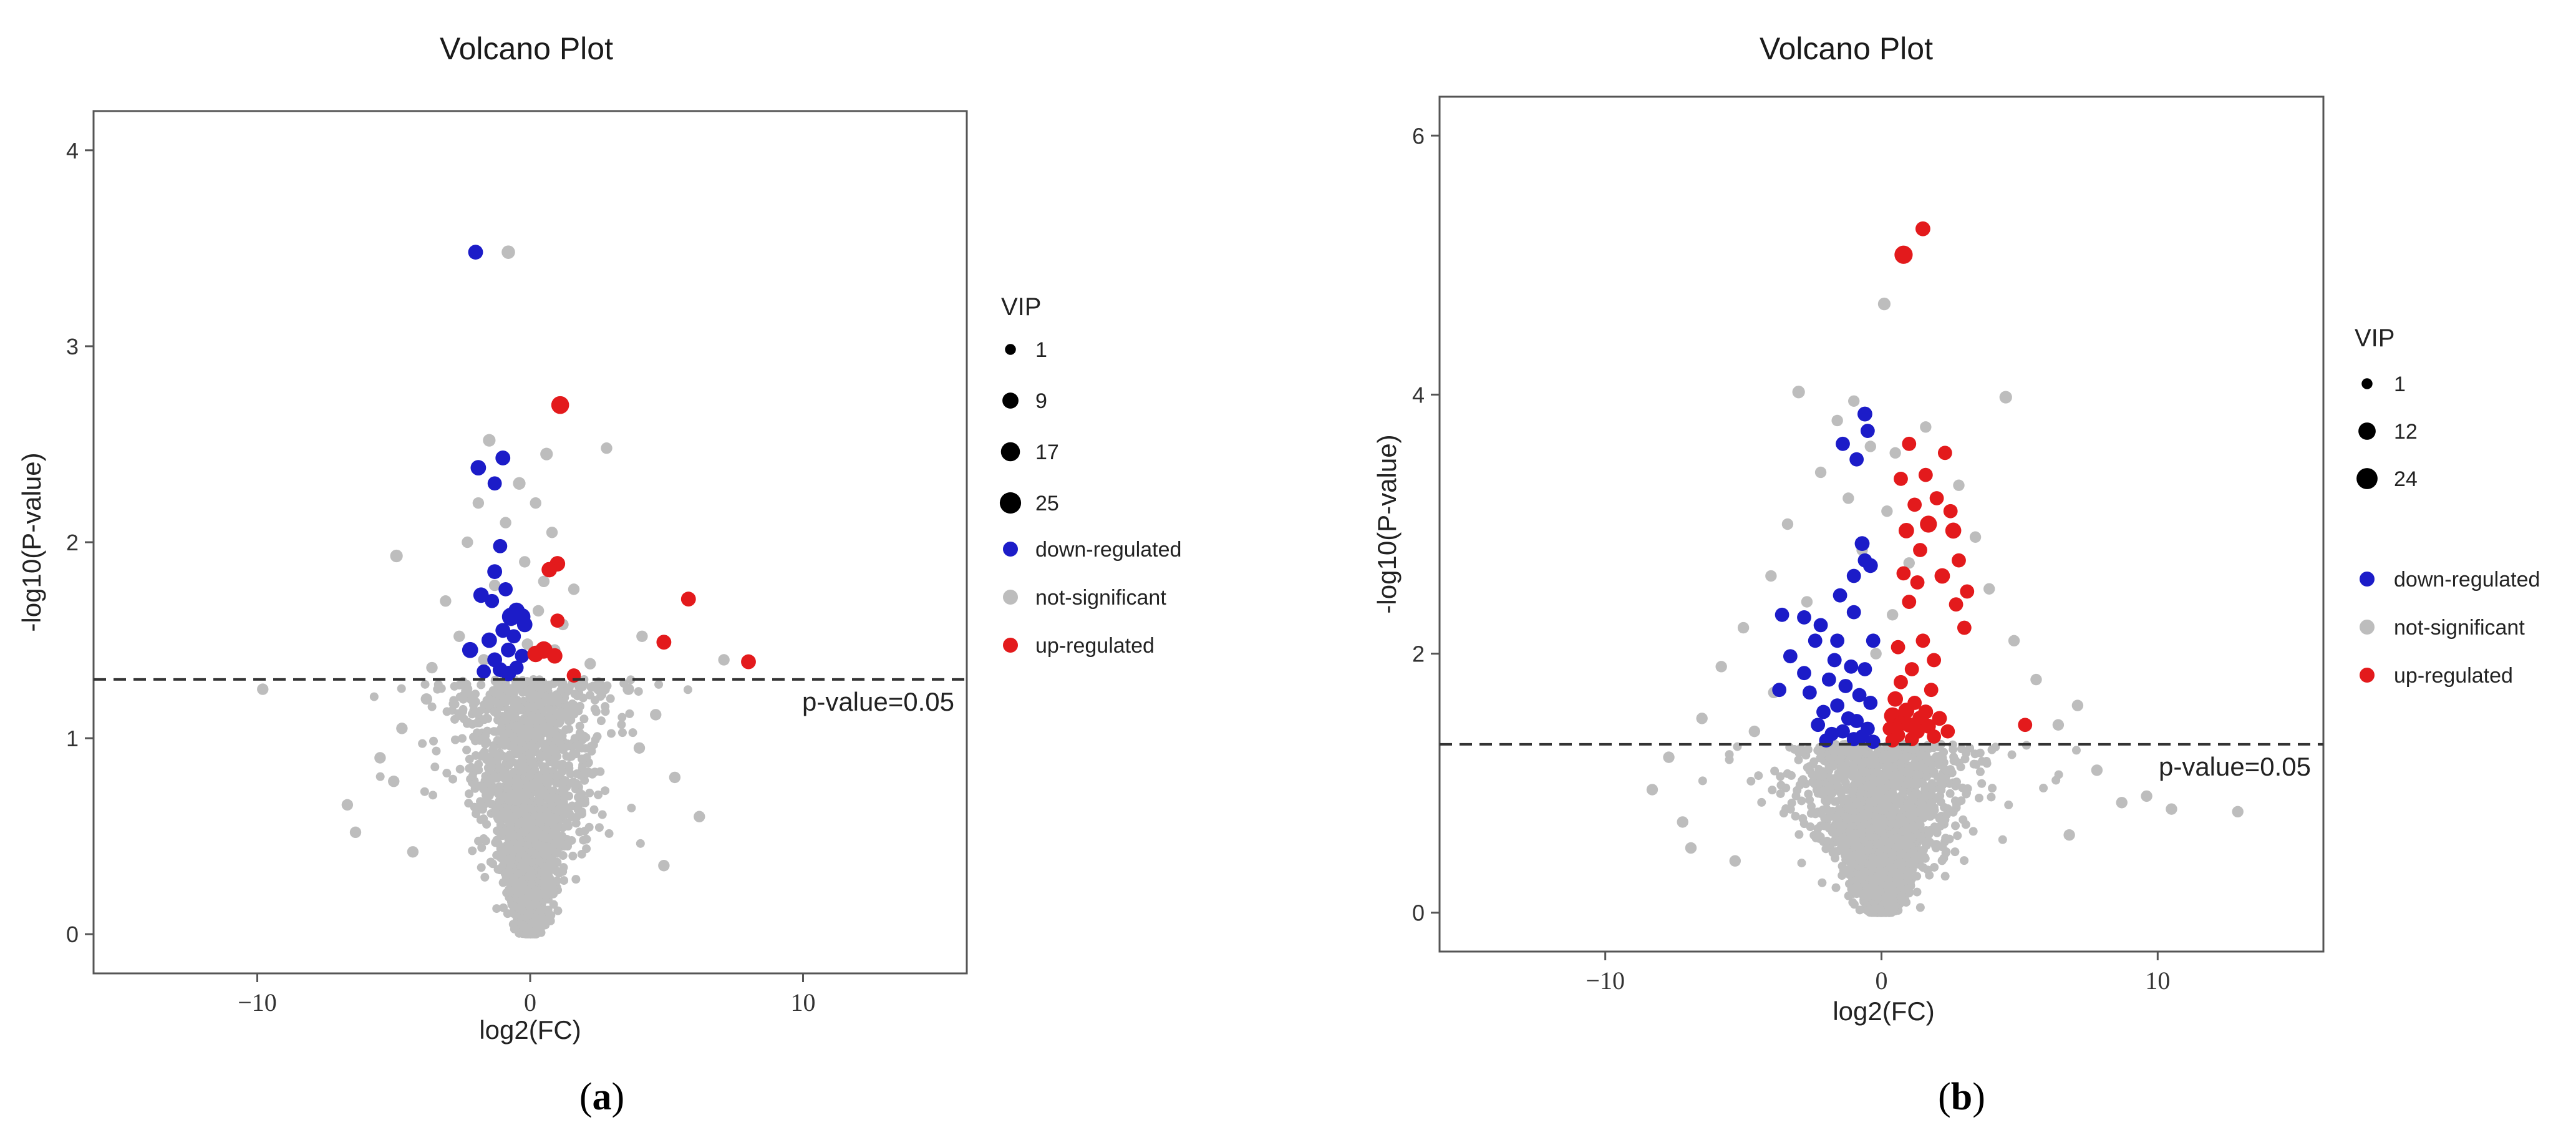 This screenshot has width=2576, height=1130. Describe the element at coordinates (1418, 394) in the screenshot. I see `y-tick-label: 4` at that location.